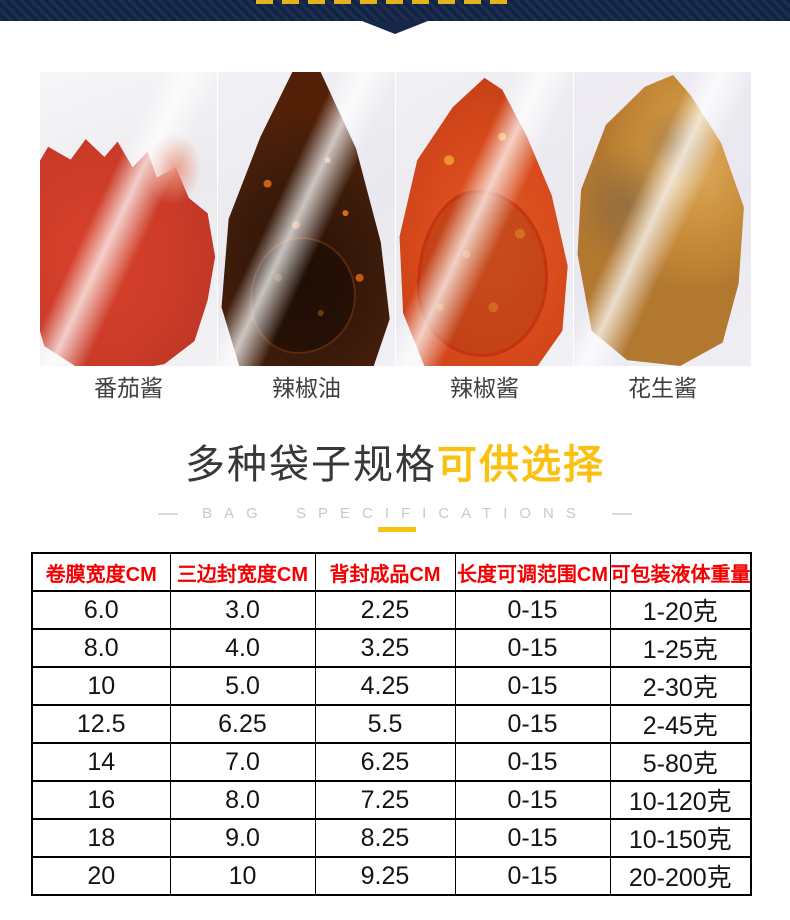 The width and height of the screenshot is (790, 920). What do you see at coordinates (101, 610) in the screenshot?
I see `table-cell: 6.0` at bounding box center [101, 610].